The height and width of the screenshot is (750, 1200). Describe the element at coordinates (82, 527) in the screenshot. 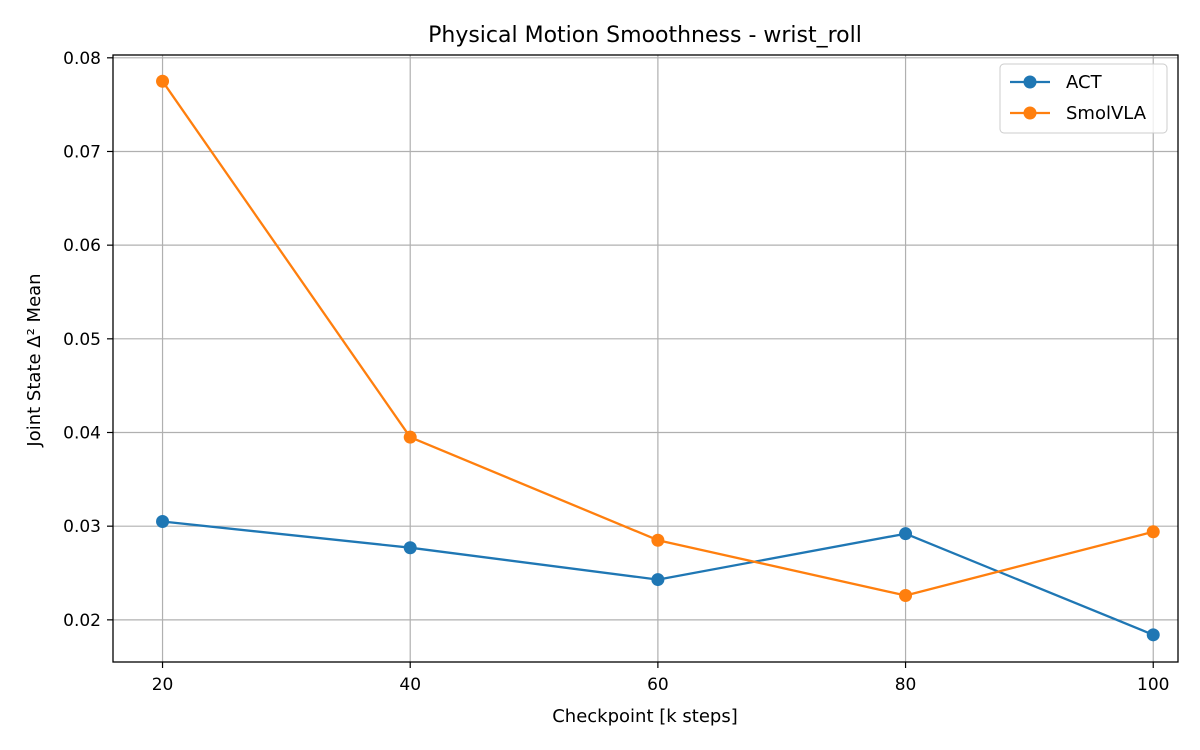

I see `y-tick-label: 0.03` at that location.